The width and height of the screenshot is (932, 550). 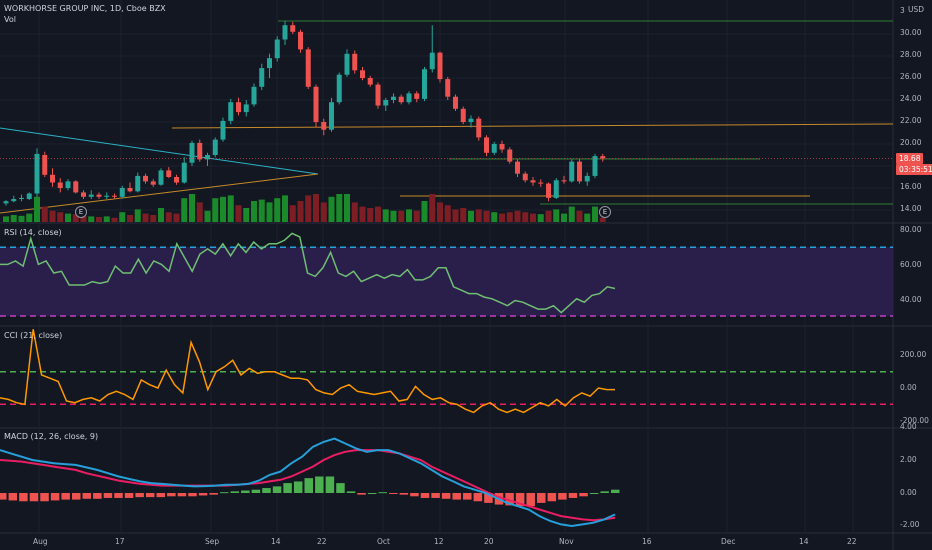 I want to click on price-tick-label: 24.00, so click(x=911, y=98).